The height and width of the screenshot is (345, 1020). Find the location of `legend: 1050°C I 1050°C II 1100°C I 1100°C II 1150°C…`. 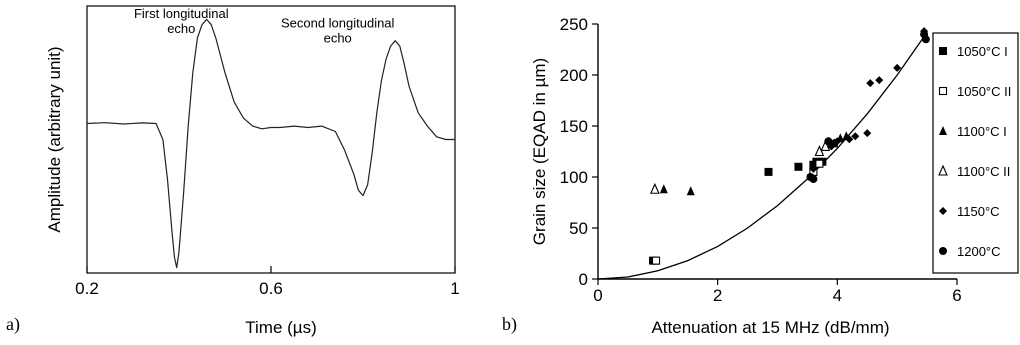

legend: 1050°C I 1050°C II 1100°C I 1100°C II 1150°C… is located at coordinates (975, 153).